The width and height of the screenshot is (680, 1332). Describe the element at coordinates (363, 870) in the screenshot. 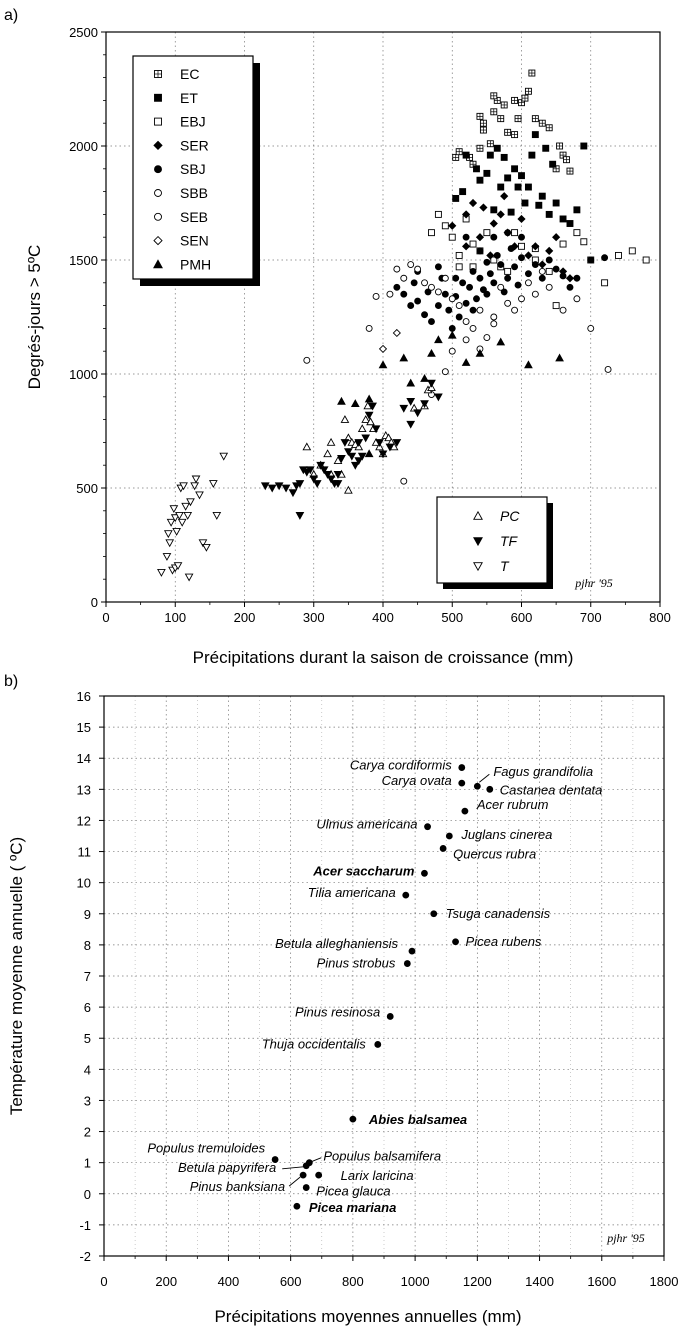

I see `label-acer-saccharum: Acer saccharum` at that location.